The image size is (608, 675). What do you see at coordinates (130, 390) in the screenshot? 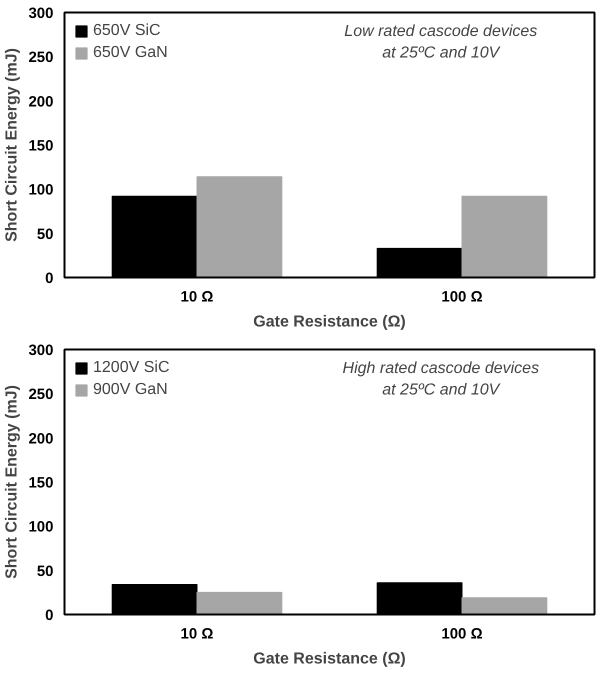
I see `legend-label: 900V GaN` at bounding box center [130, 390].